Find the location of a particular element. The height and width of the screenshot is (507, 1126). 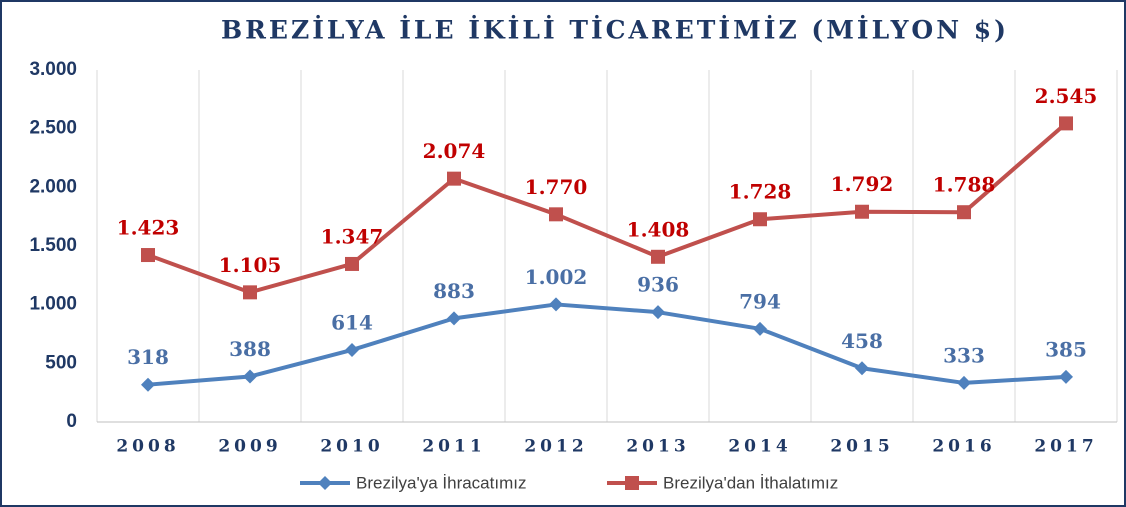

series-line is located at coordinates (607, 344).